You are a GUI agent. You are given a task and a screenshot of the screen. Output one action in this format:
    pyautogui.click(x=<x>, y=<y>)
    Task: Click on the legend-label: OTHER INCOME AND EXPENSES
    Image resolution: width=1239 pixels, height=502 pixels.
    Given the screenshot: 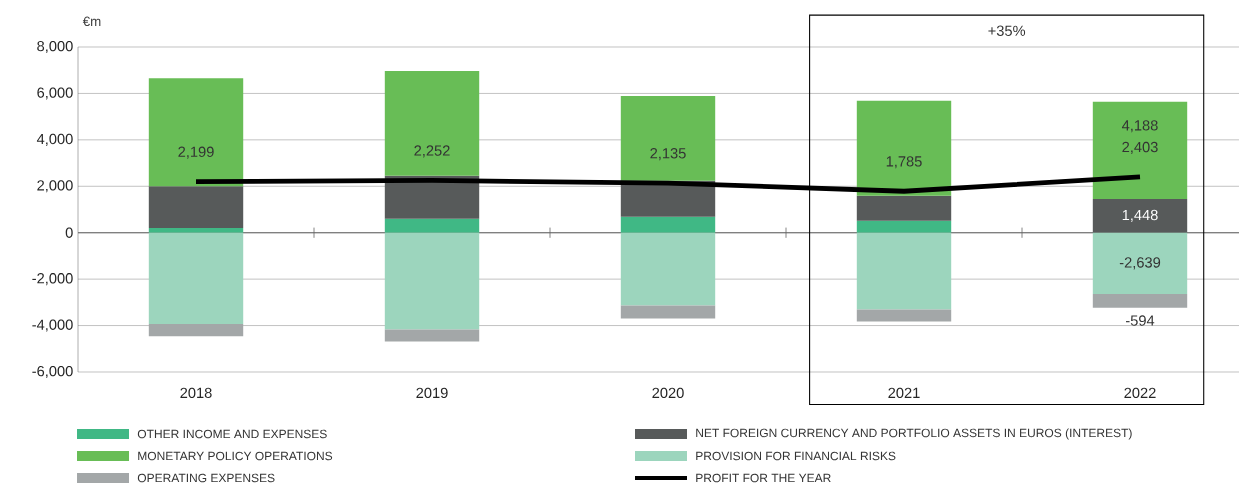 What is the action you would take?
    pyautogui.click(x=232, y=434)
    